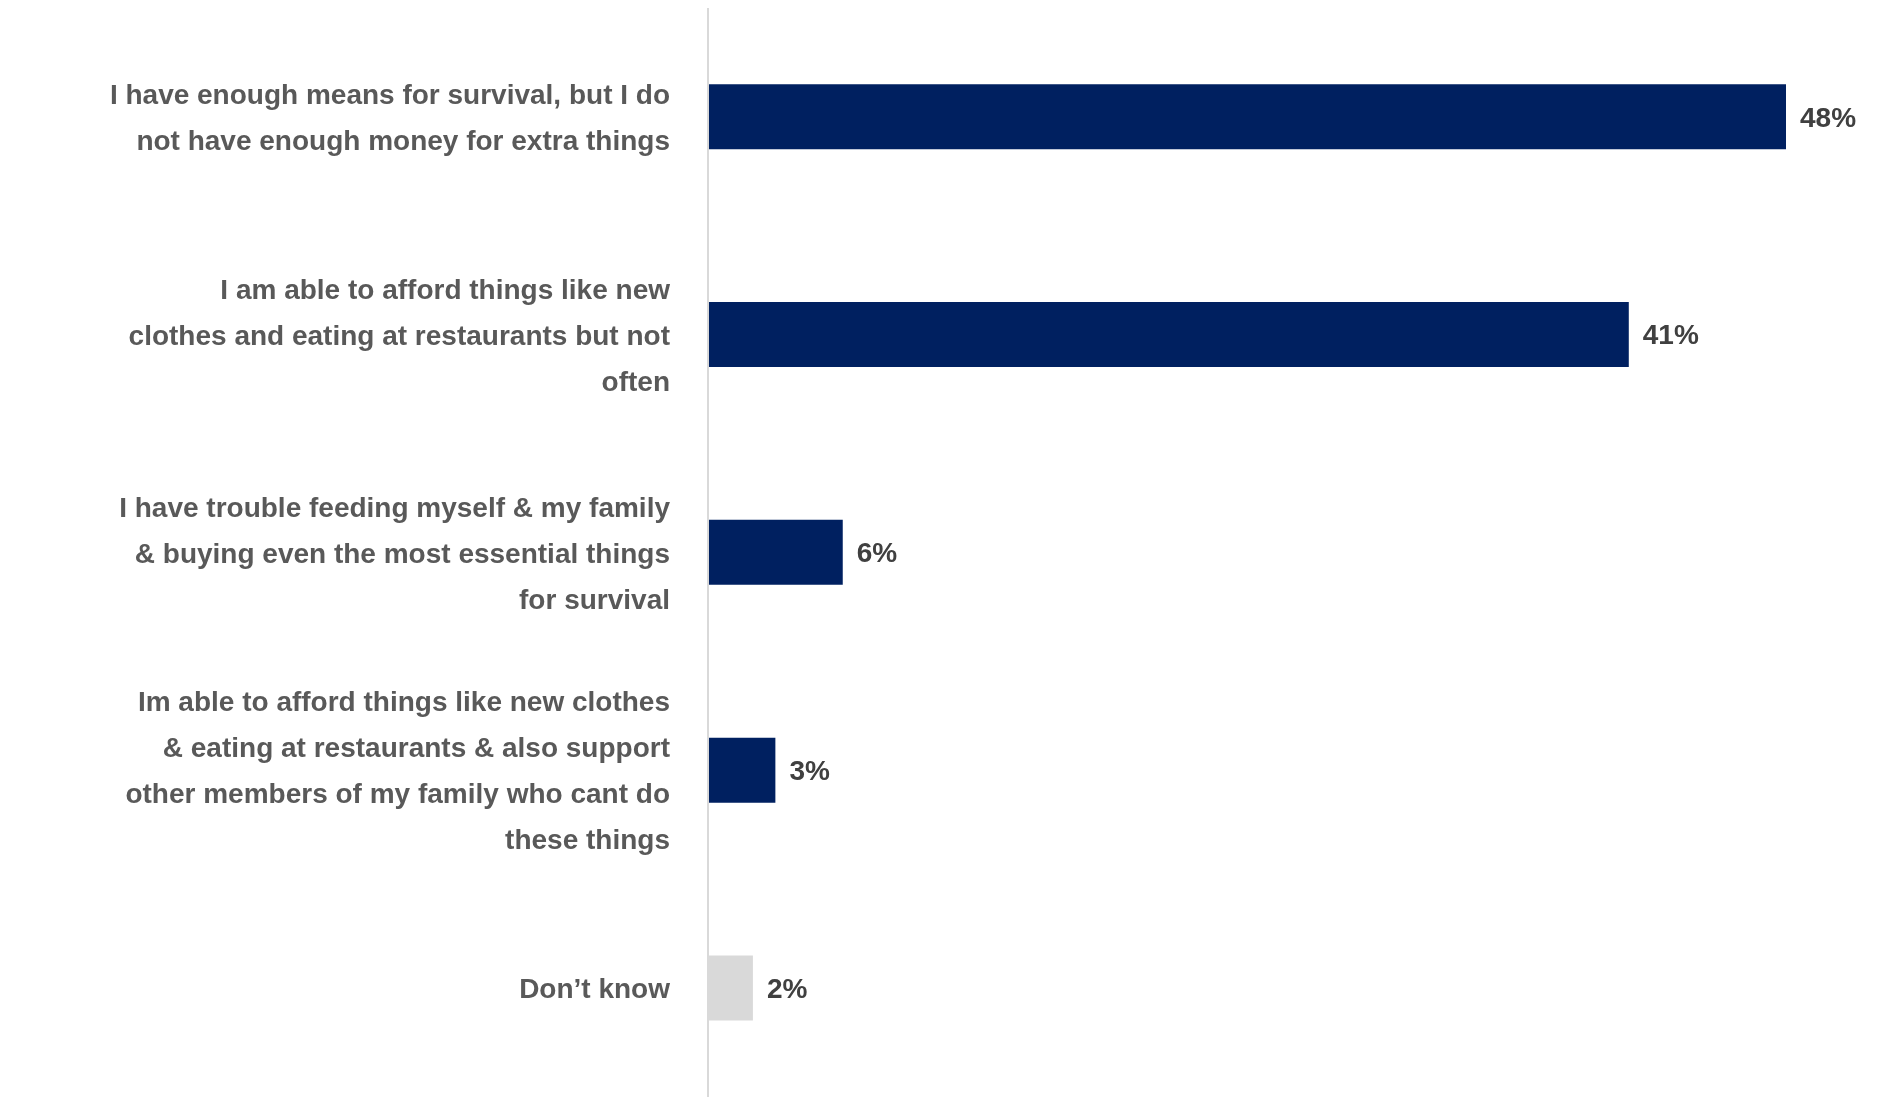 The height and width of the screenshot is (1097, 1884). What do you see at coordinates (595, 988) in the screenshot?
I see `y-tick-label: Don’t know` at bounding box center [595, 988].